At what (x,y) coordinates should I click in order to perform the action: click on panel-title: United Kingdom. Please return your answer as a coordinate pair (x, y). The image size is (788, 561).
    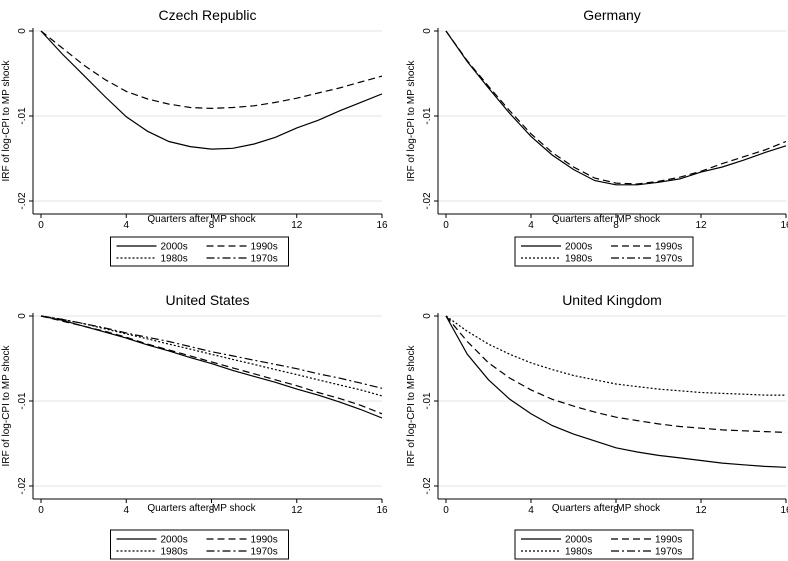
    Looking at the image, I should click on (612, 300).